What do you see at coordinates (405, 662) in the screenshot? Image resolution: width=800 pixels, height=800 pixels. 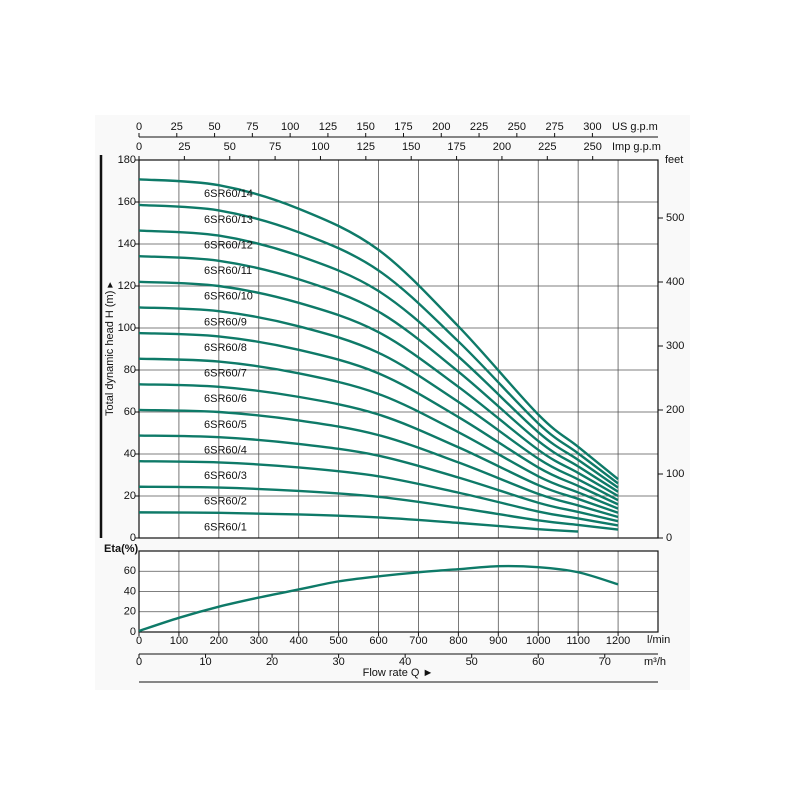 I see `x2-tick-label: 40` at bounding box center [405, 662].